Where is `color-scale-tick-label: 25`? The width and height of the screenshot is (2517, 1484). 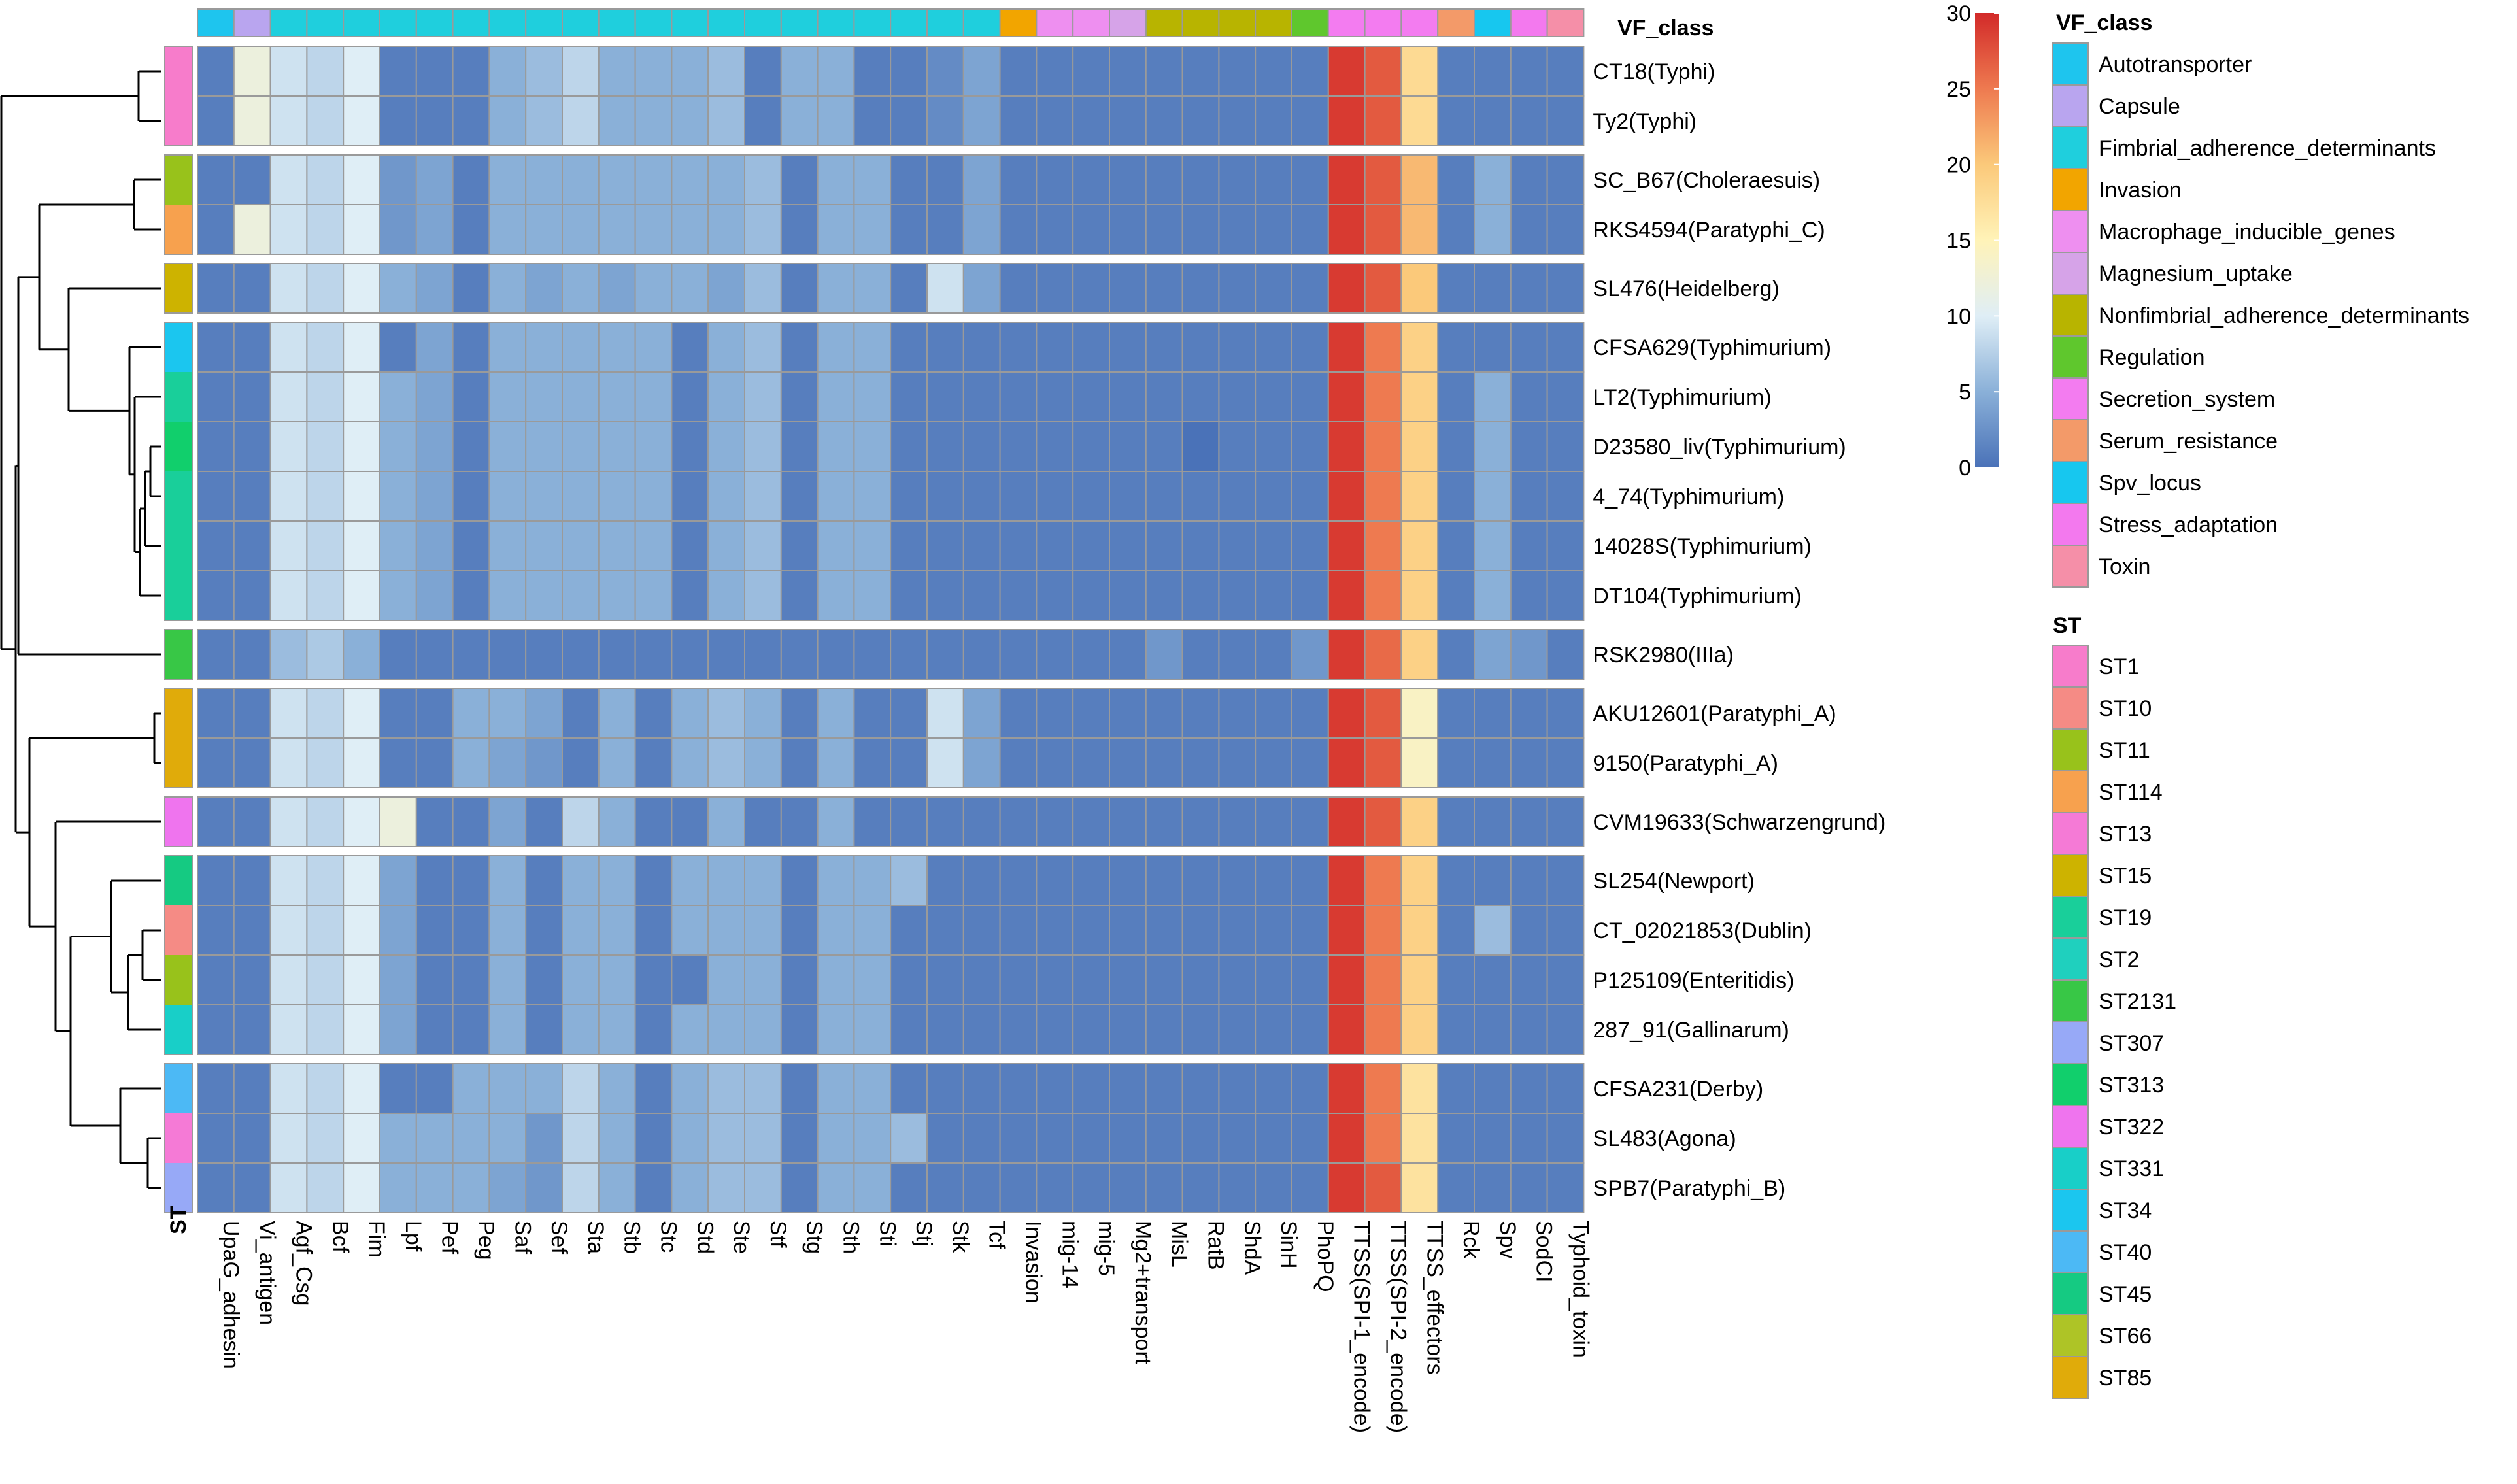
color-scale-tick-label: 25 is located at coordinates (1958, 90).